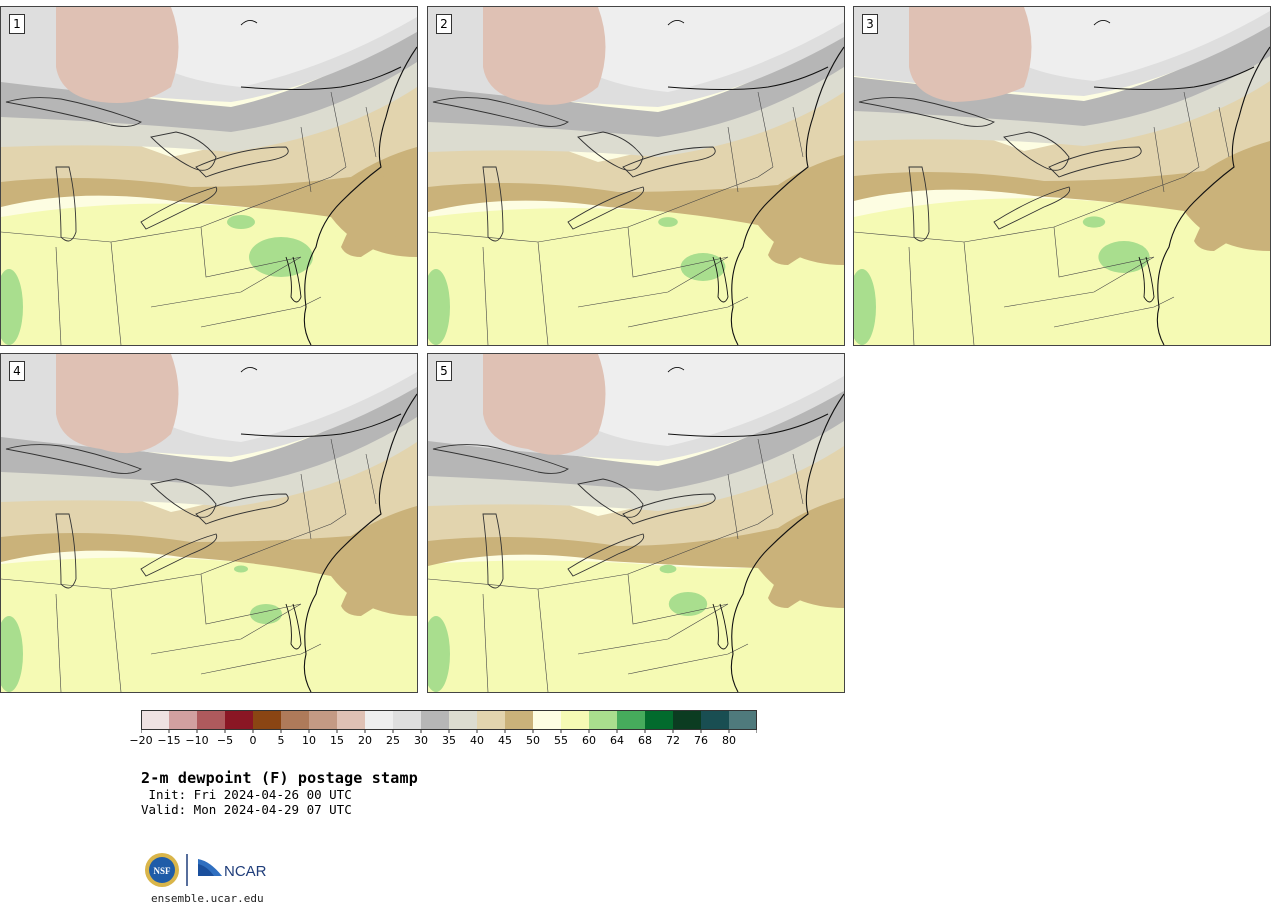 The height and width of the screenshot is (910, 1280). I want to click on valid-time: Valid: Mon 2024-04-29 07 UTC, so click(246, 809).